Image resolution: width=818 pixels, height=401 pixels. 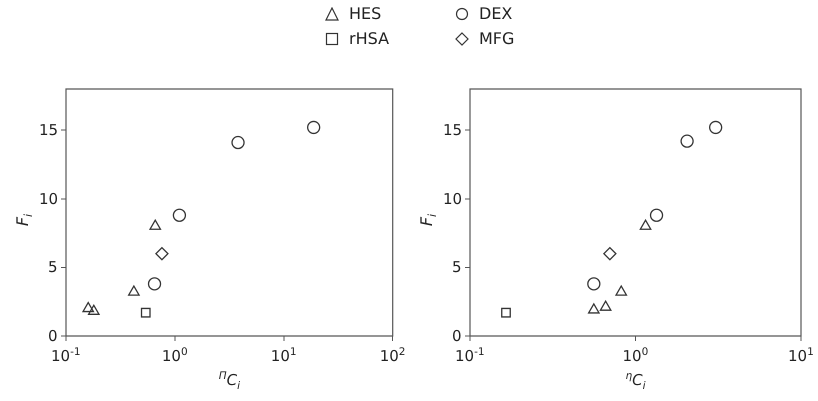 I want to click on x-axis-title: $^{η}$C$_{i}$, so click(x=635, y=381).